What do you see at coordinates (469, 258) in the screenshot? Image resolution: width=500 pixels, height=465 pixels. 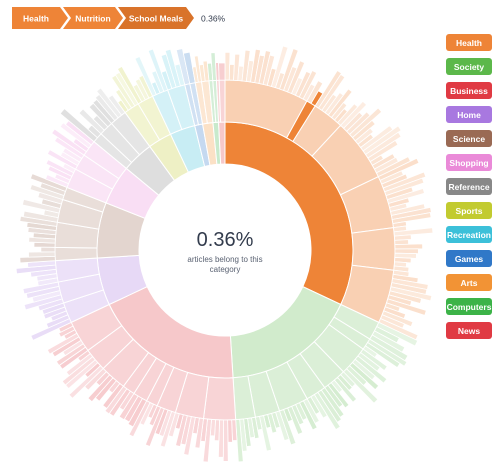 I see `legend-item-games: Games` at bounding box center [469, 258].